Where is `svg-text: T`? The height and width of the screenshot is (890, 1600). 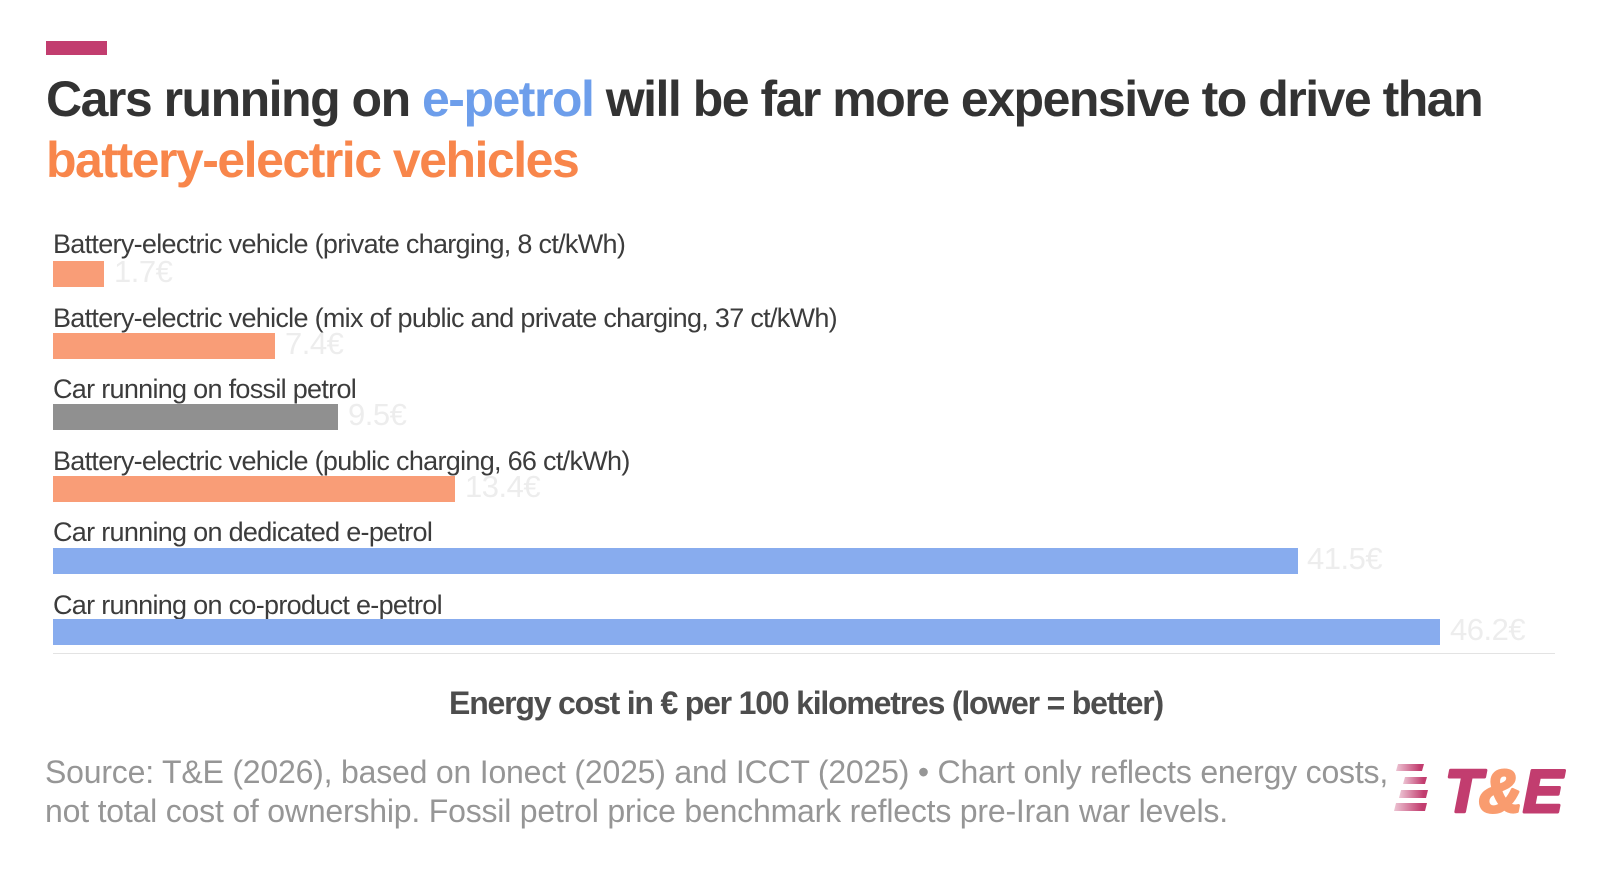 svg-text: T is located at coordinates (1465, 788).